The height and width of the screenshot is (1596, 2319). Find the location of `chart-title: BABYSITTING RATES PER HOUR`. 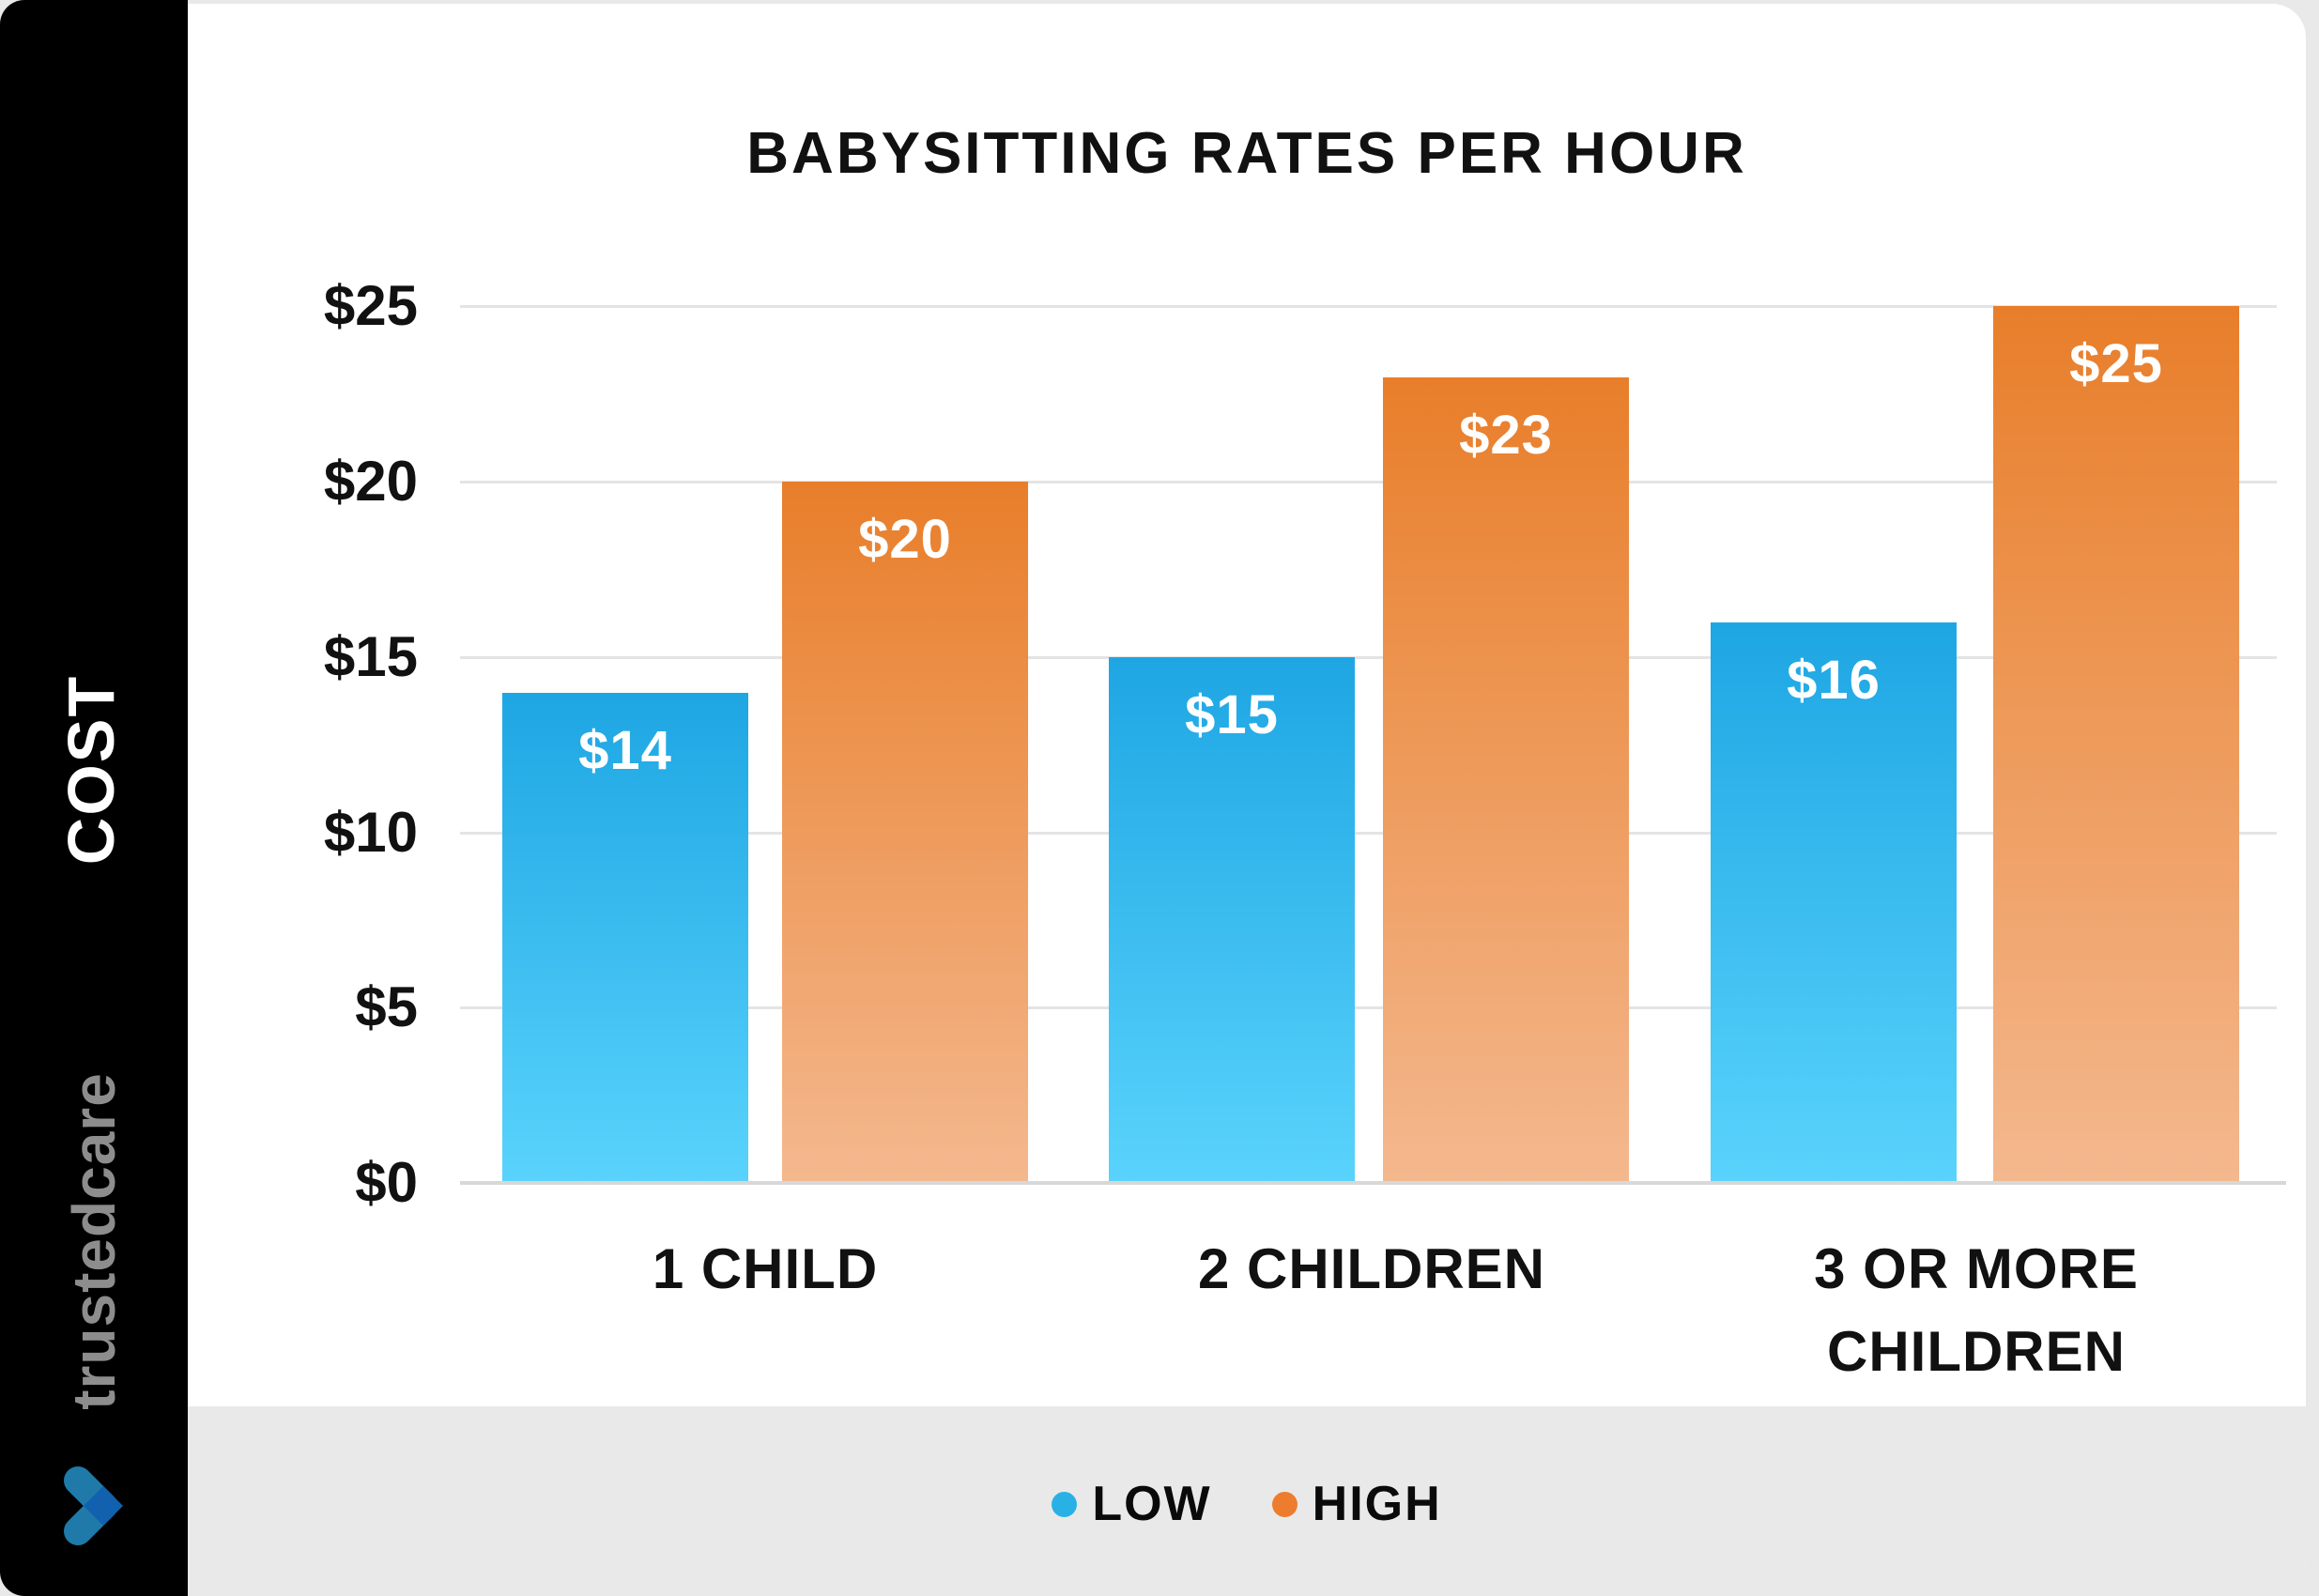

chart-title: BABYSITTING RATES PER HOUR is located at coordinates (1246, 154).